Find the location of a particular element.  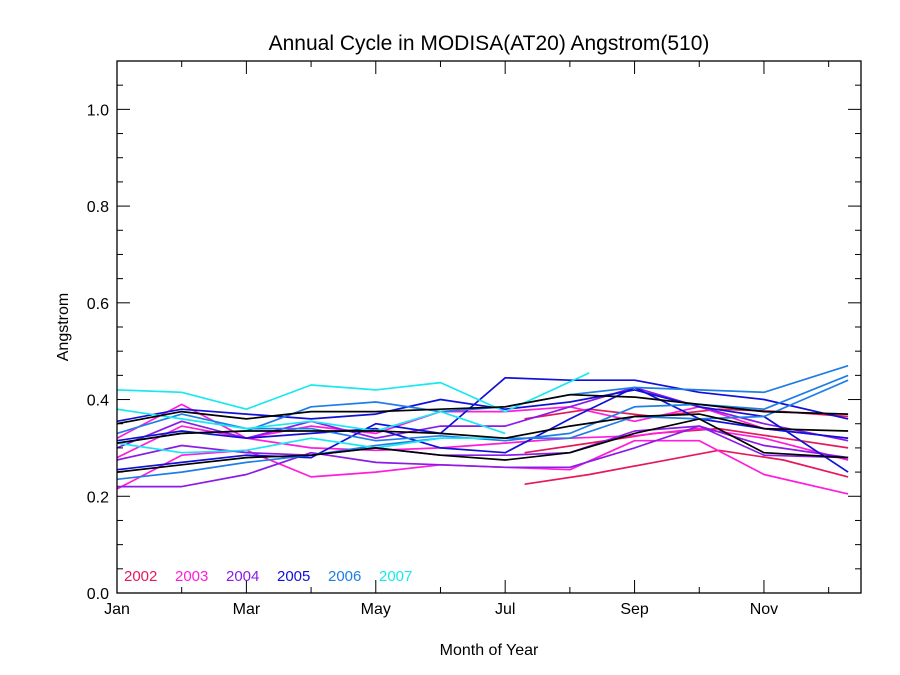

legend-entry: 2006 is located at coordinates (344, 576).